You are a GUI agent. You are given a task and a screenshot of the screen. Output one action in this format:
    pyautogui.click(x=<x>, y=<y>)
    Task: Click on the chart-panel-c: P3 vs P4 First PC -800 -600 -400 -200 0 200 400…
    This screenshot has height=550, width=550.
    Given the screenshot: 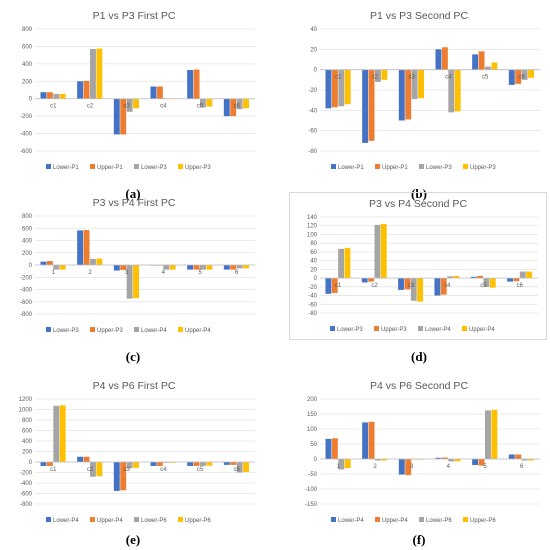 What is the action you would take?
    pyautogui.click(x=134, y=266)
    